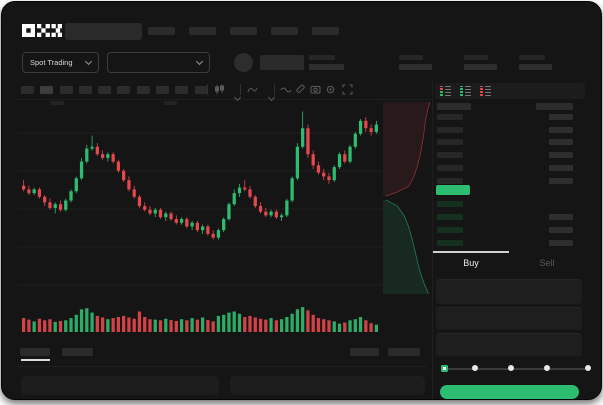 This screenshot has height=405, width=603. I want to click on slider-handle, so click(444, 368).